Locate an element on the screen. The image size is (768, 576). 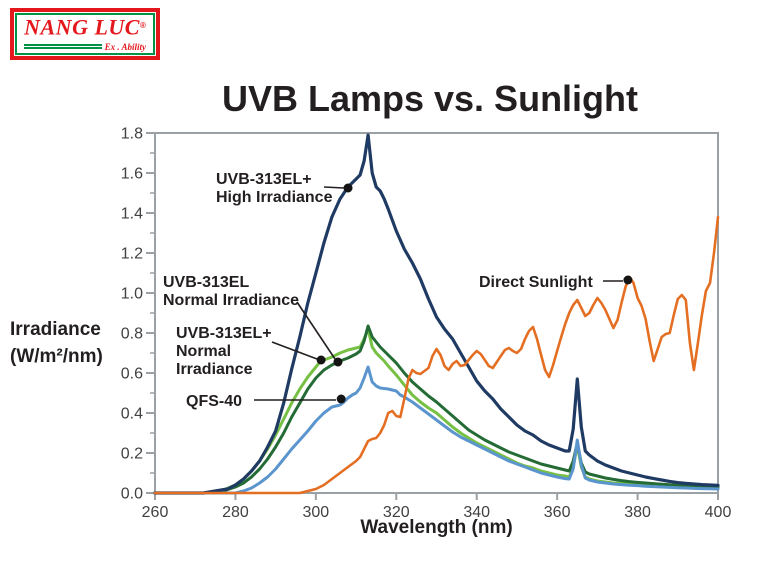
x-tick-label: 300 is located at coordinates (316, 512).